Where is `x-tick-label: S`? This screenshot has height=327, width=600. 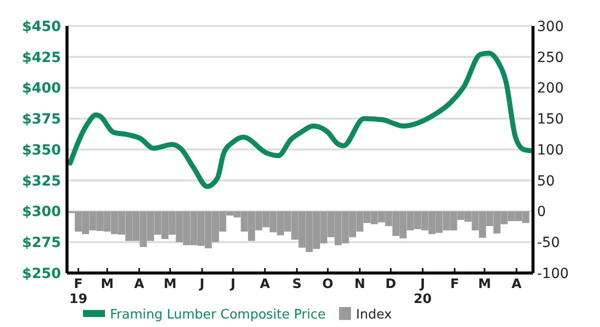 x-tick-label: S is located at coordinates (297, 284).